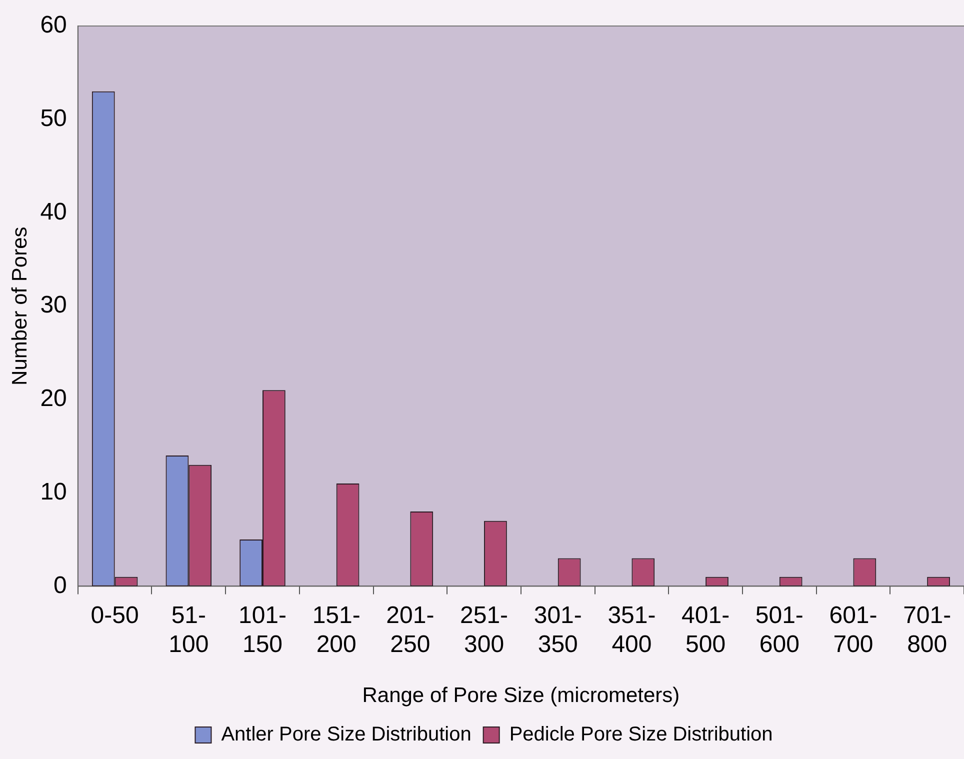  I want to click on x-tick-label: 301-350, so click(558, 630).